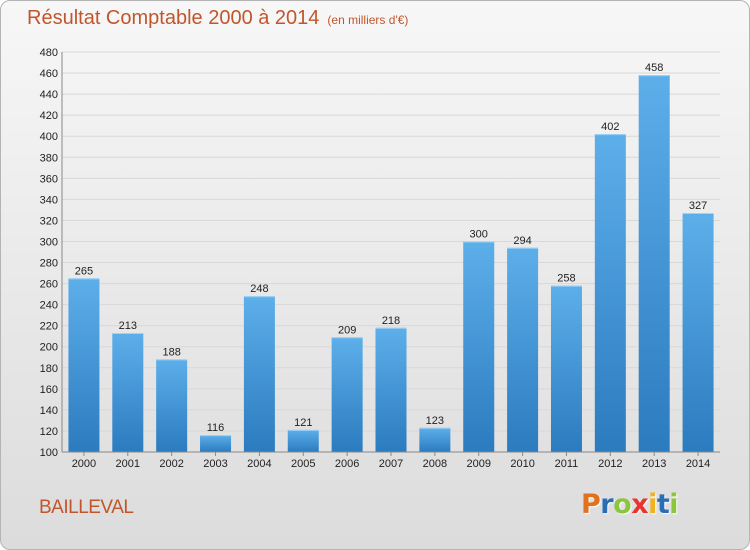 The width and height of the screenshot is (750, 550). I want to click on data-label-2010: 294, so click(522, 241).